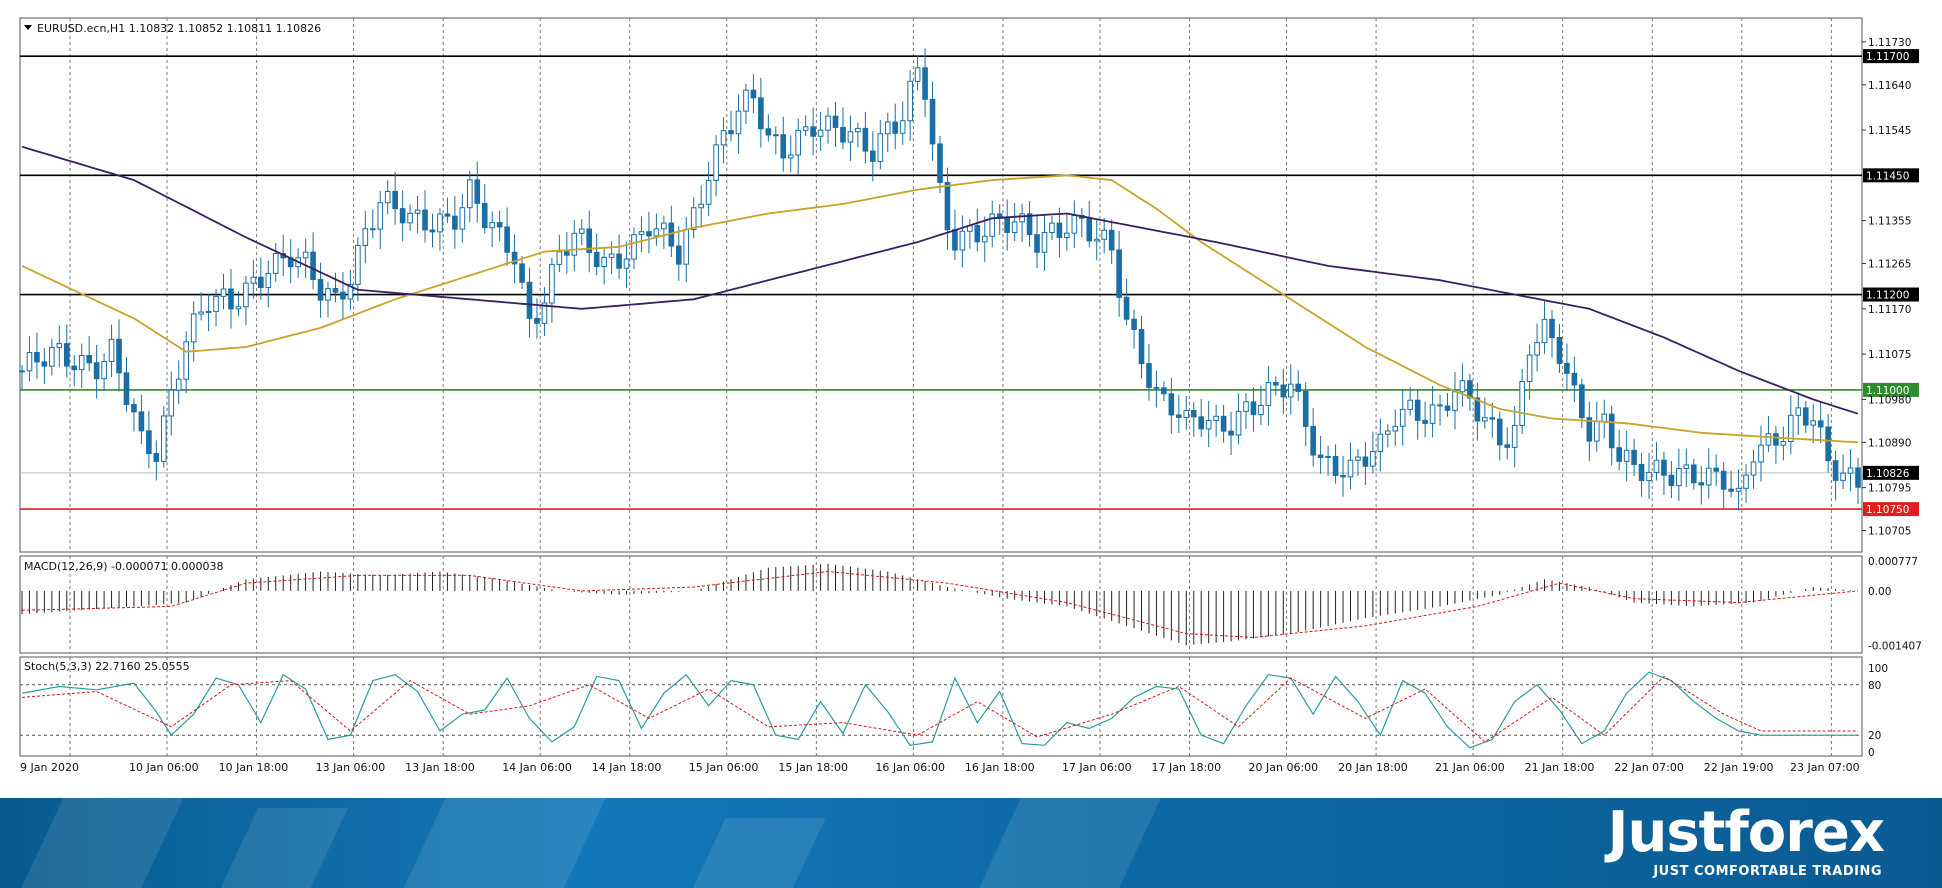 The height and width of the screenshot is (888, 1942). I want to click on brand-tagline: JUST COMFORTABLE TRADING, so click(1767, 871).